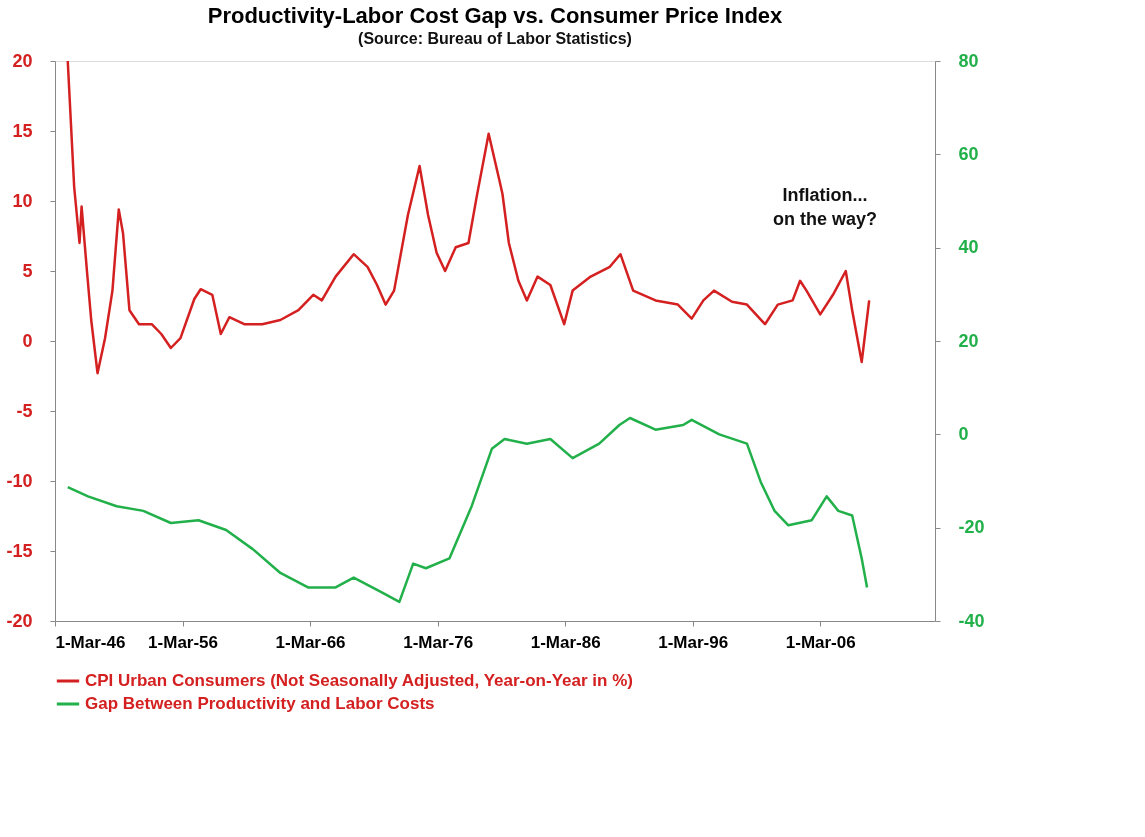 This screenshot has width=1145, height=837. What do you see at coordinates (693, 642) in the screenshot?
I see `x-tick-label: 1-Mar-96` at bounding box center [693, 642].